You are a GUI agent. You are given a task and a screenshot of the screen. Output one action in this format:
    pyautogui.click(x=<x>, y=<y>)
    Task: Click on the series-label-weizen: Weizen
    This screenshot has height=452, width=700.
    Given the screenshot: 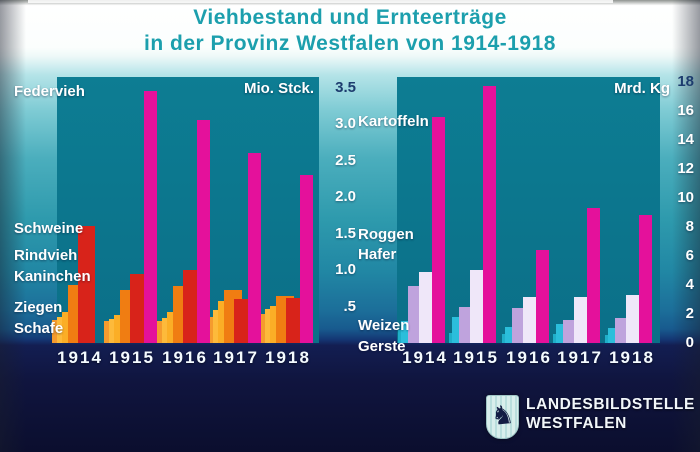 What is the action you would take?
    pyautogui.click(x=384, y=325)
    